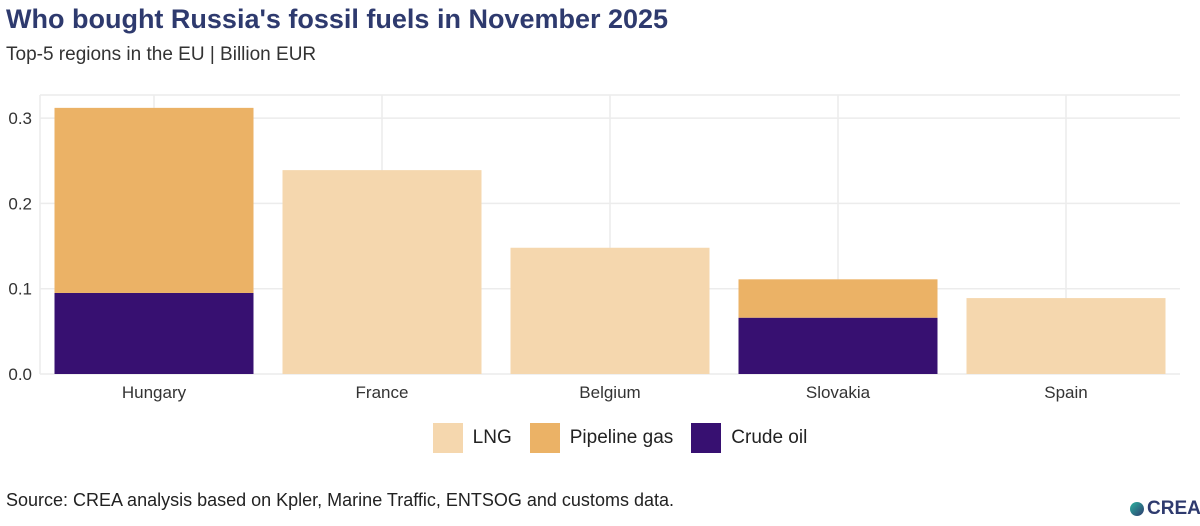  Describe the element at coordinates (161, 54) in the screenshot. I see `chart-subtitle: Top-5 regions in the EU | Billion EUR` at that location.